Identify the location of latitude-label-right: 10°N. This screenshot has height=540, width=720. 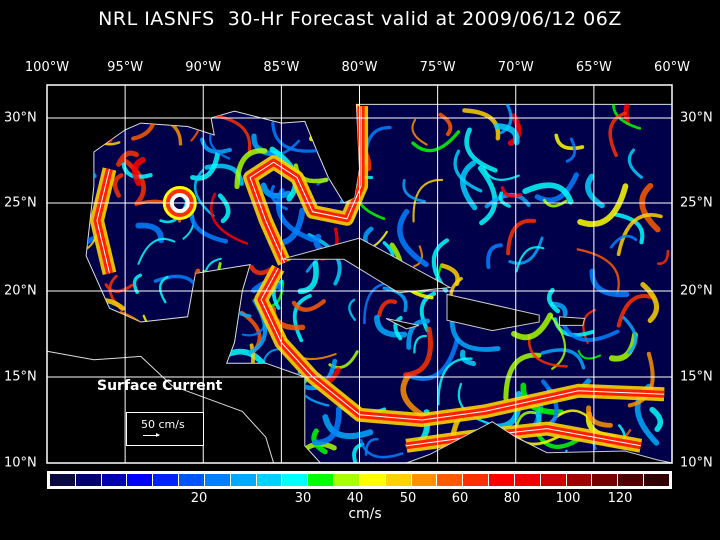
(696, 463).